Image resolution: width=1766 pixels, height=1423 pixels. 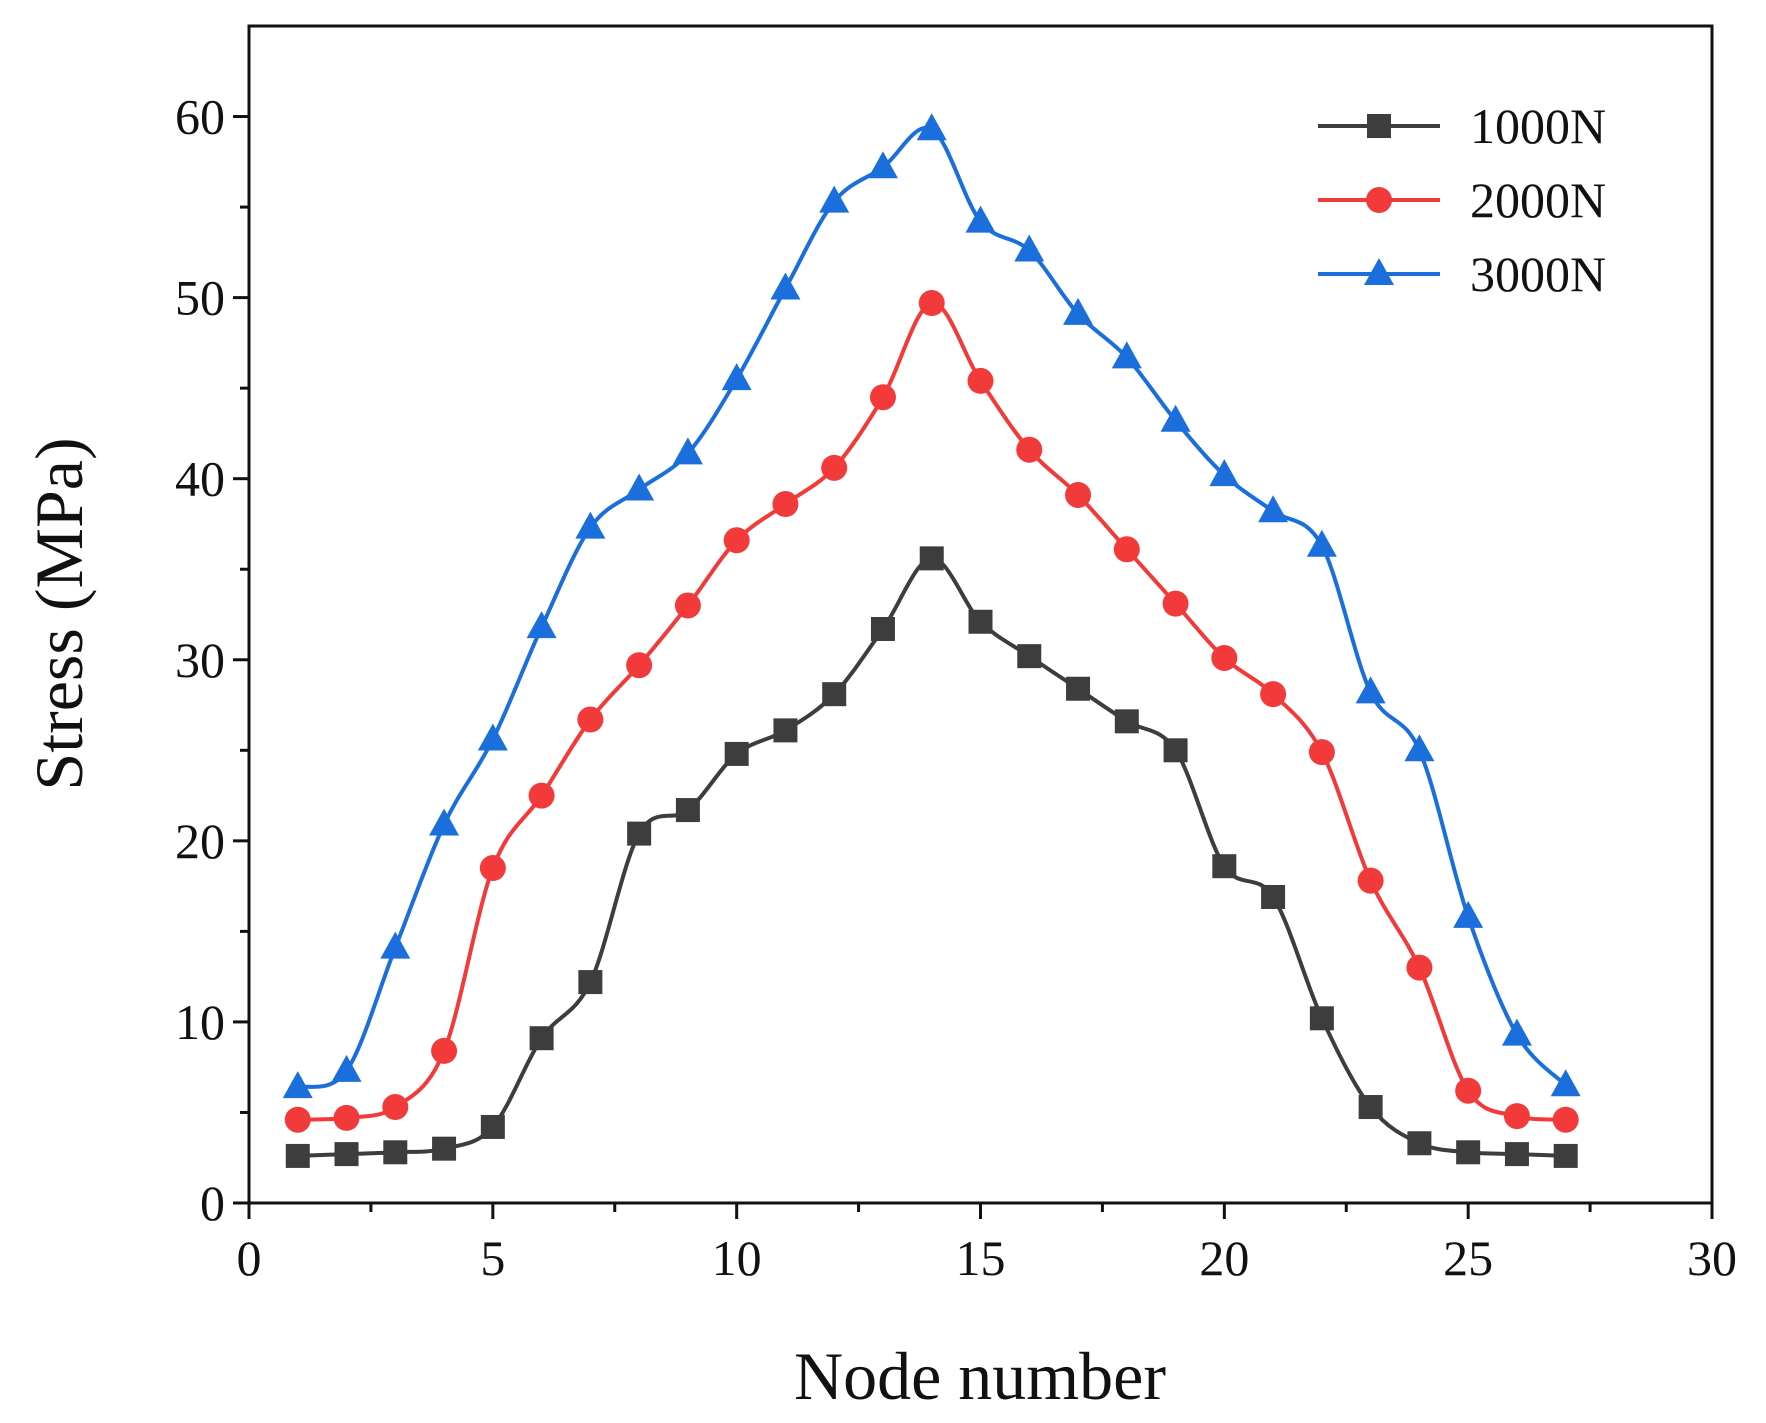 What do you see at coordinates (980, 1376) in the screenshot?
I see `x-axis-title: Node number` at bounding box center [980, 1376].